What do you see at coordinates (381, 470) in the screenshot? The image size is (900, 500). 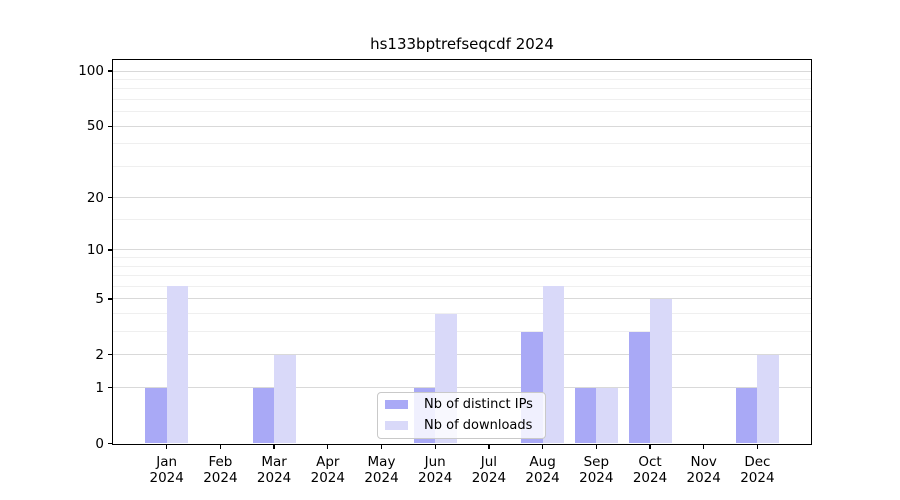 I see `x-tick-label-may: May 2024` at bounding box center [381, 470].